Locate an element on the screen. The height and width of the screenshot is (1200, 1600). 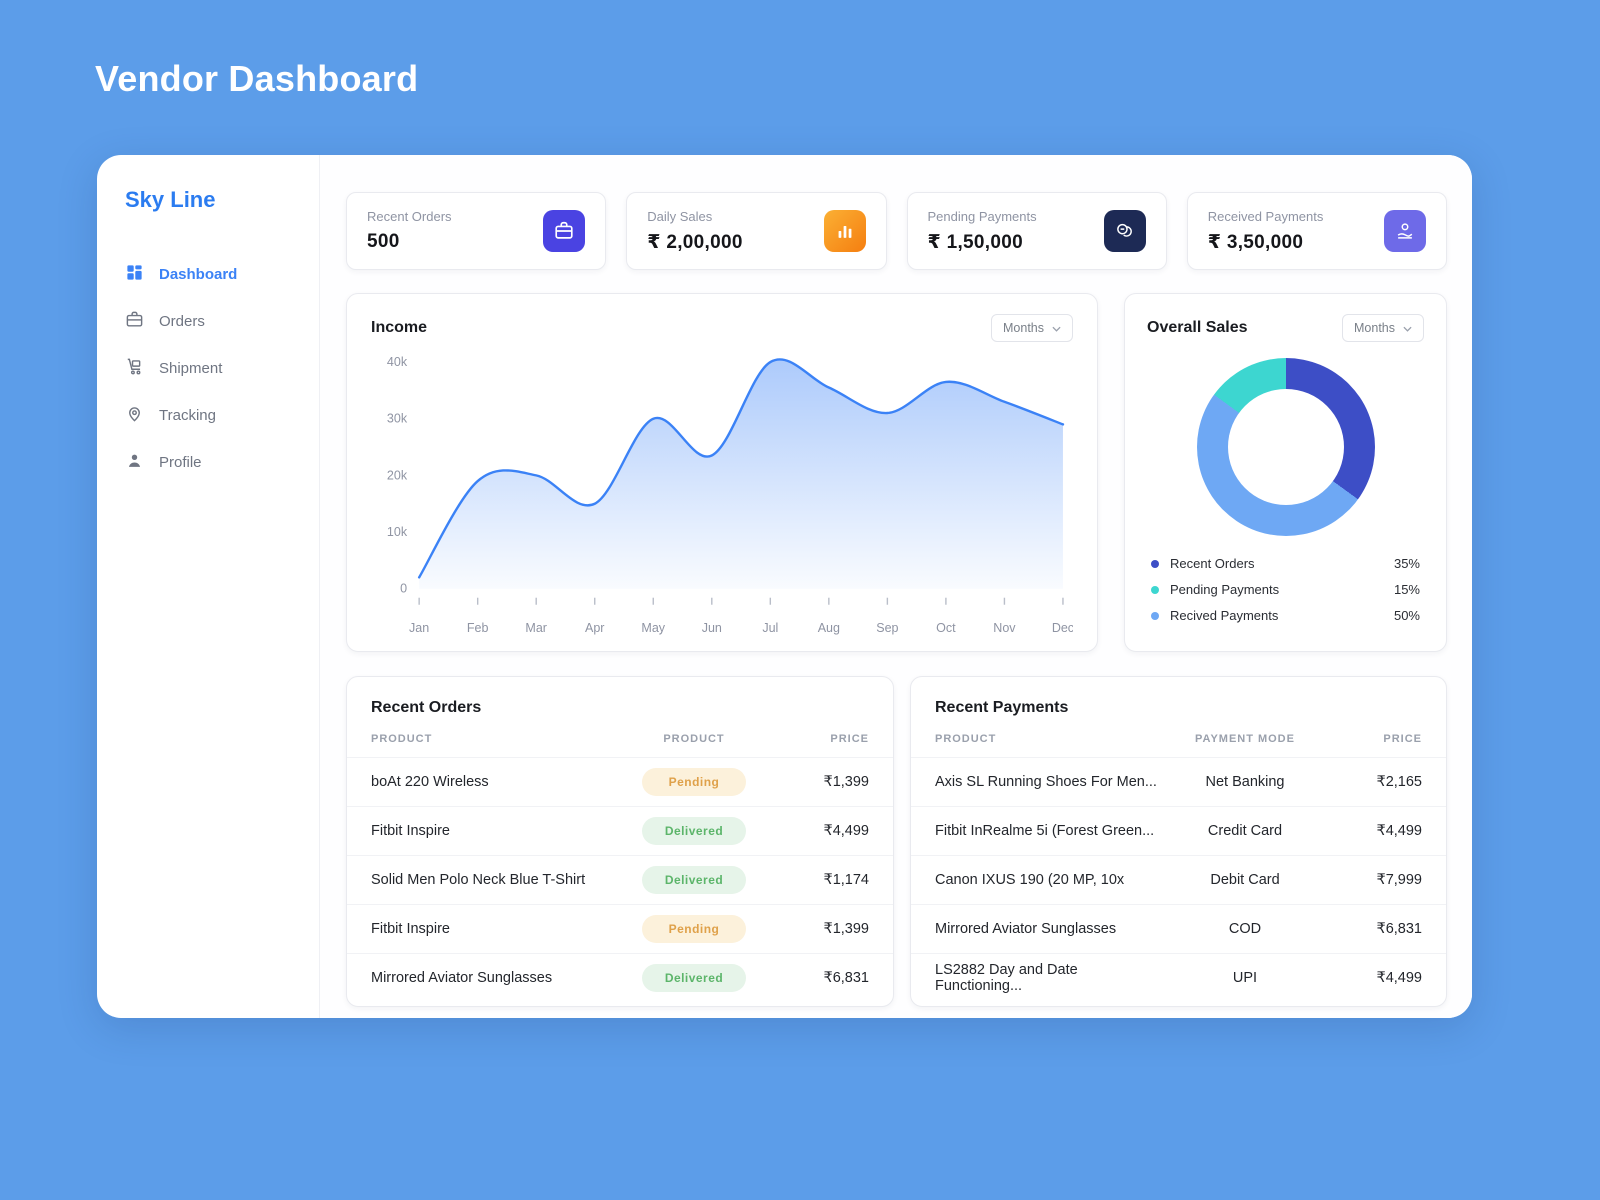
stat-card-recent-orders: Recent Orders 500 is located at coordinates (476, 231).